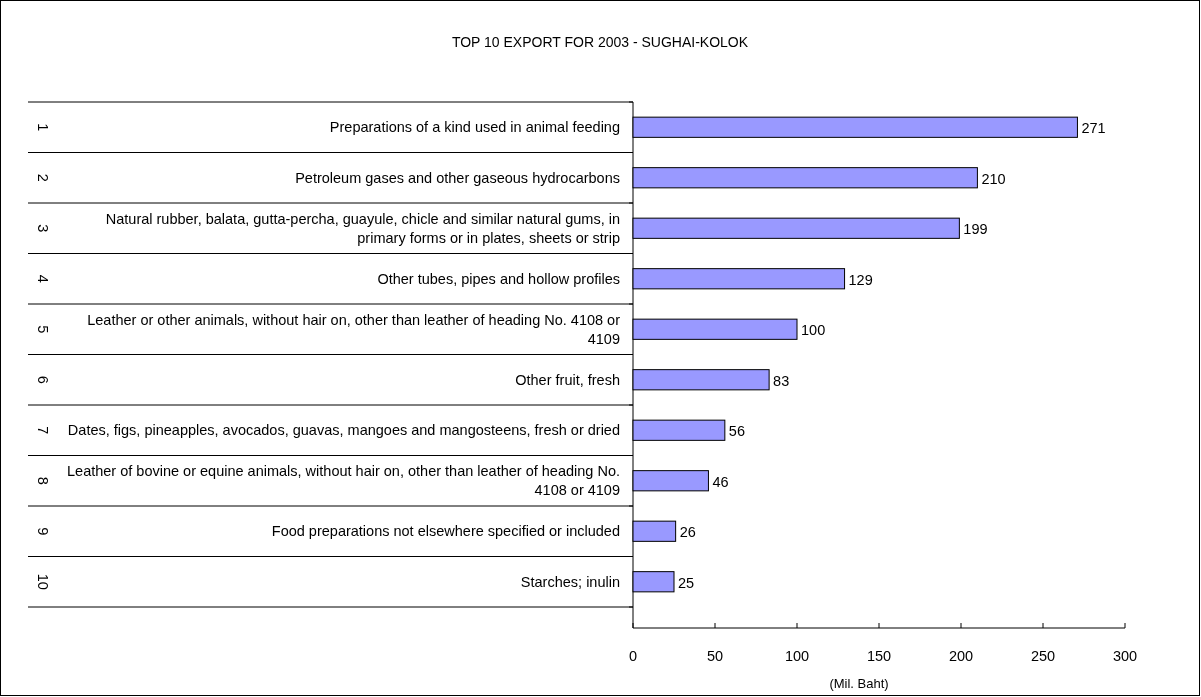 Image resolution: width=1201 pixels, height=697 pixels. What do you see at coordinates (457, 177) in the screenshot?
I see `y-tick-label: Petroleum gases and other gaseous hydrocarbons` at bounding box center [457, 177].